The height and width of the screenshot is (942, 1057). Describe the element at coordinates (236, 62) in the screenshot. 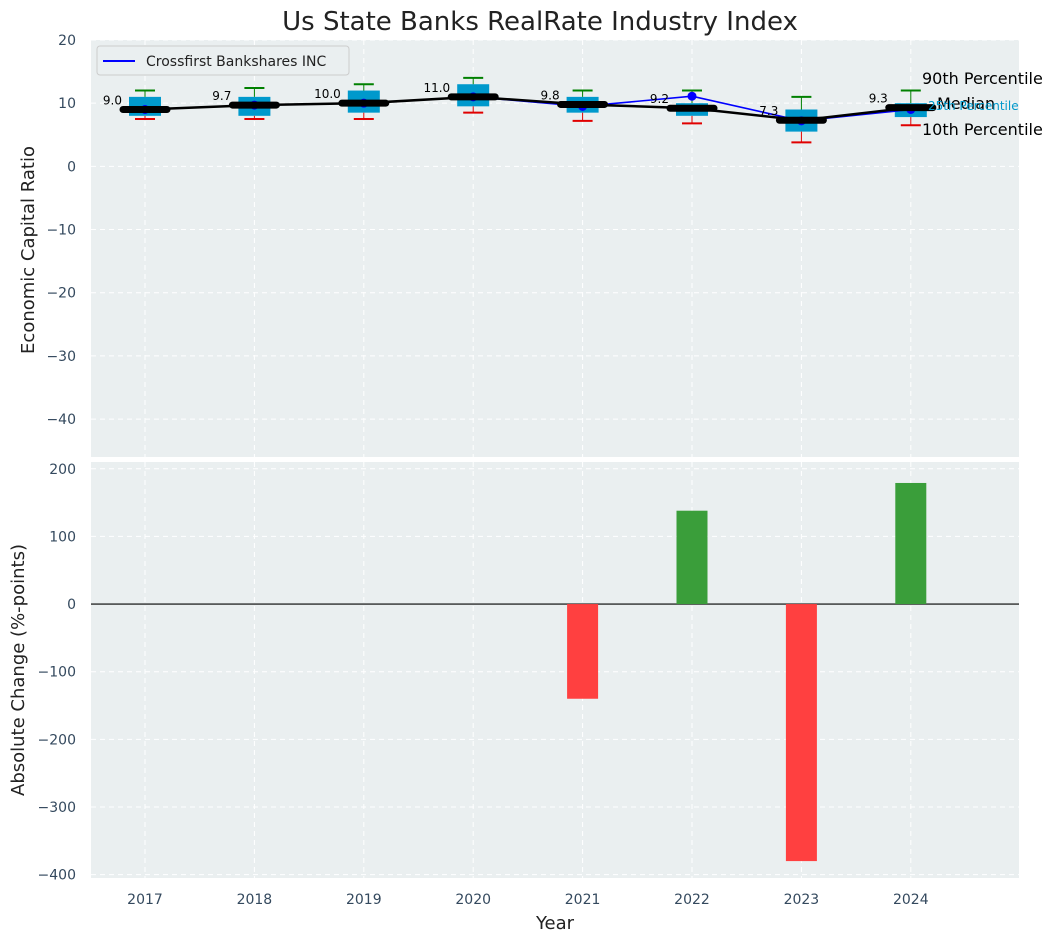

I see `legend-label-company: Crossfirst Bankshares INC` at that location.